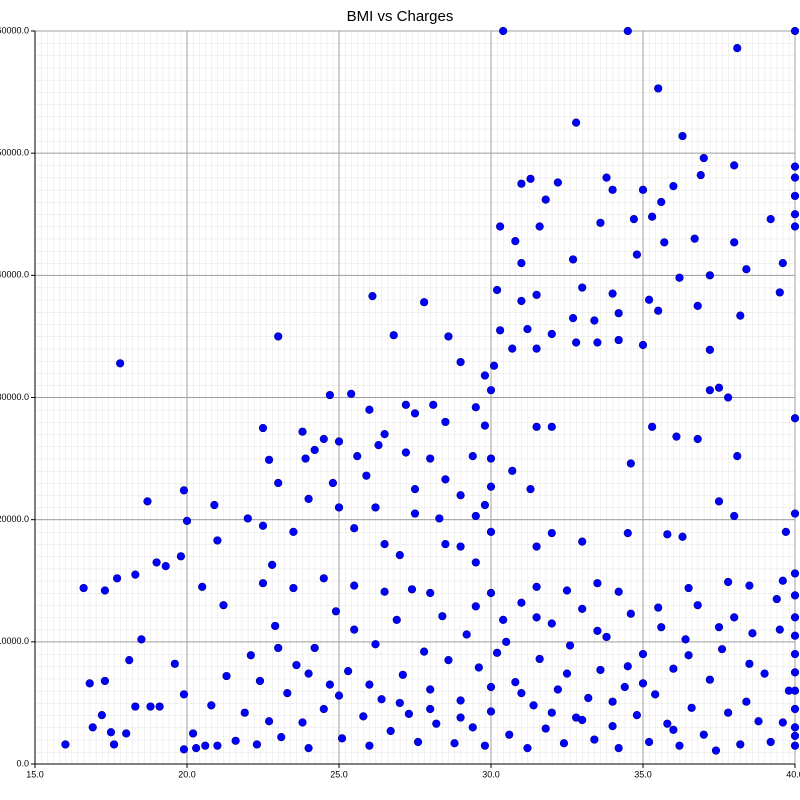  What do you see at coordinates (400, 16) in the screenshot?
I see `chart-title: BMI vs Charges` at bounding box center [400, 16].